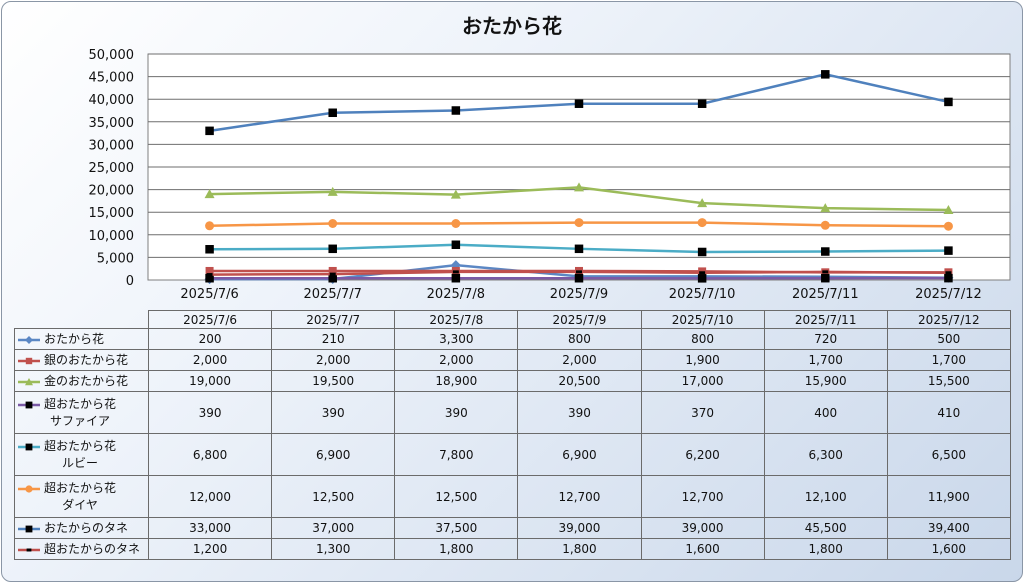 Image resolution: width=1024 pixels, height=583 pixels. What do you see at coordinates (74, 338) in the screenshot?
I see `series-name: おたから花` at bounding box center [74, 338].